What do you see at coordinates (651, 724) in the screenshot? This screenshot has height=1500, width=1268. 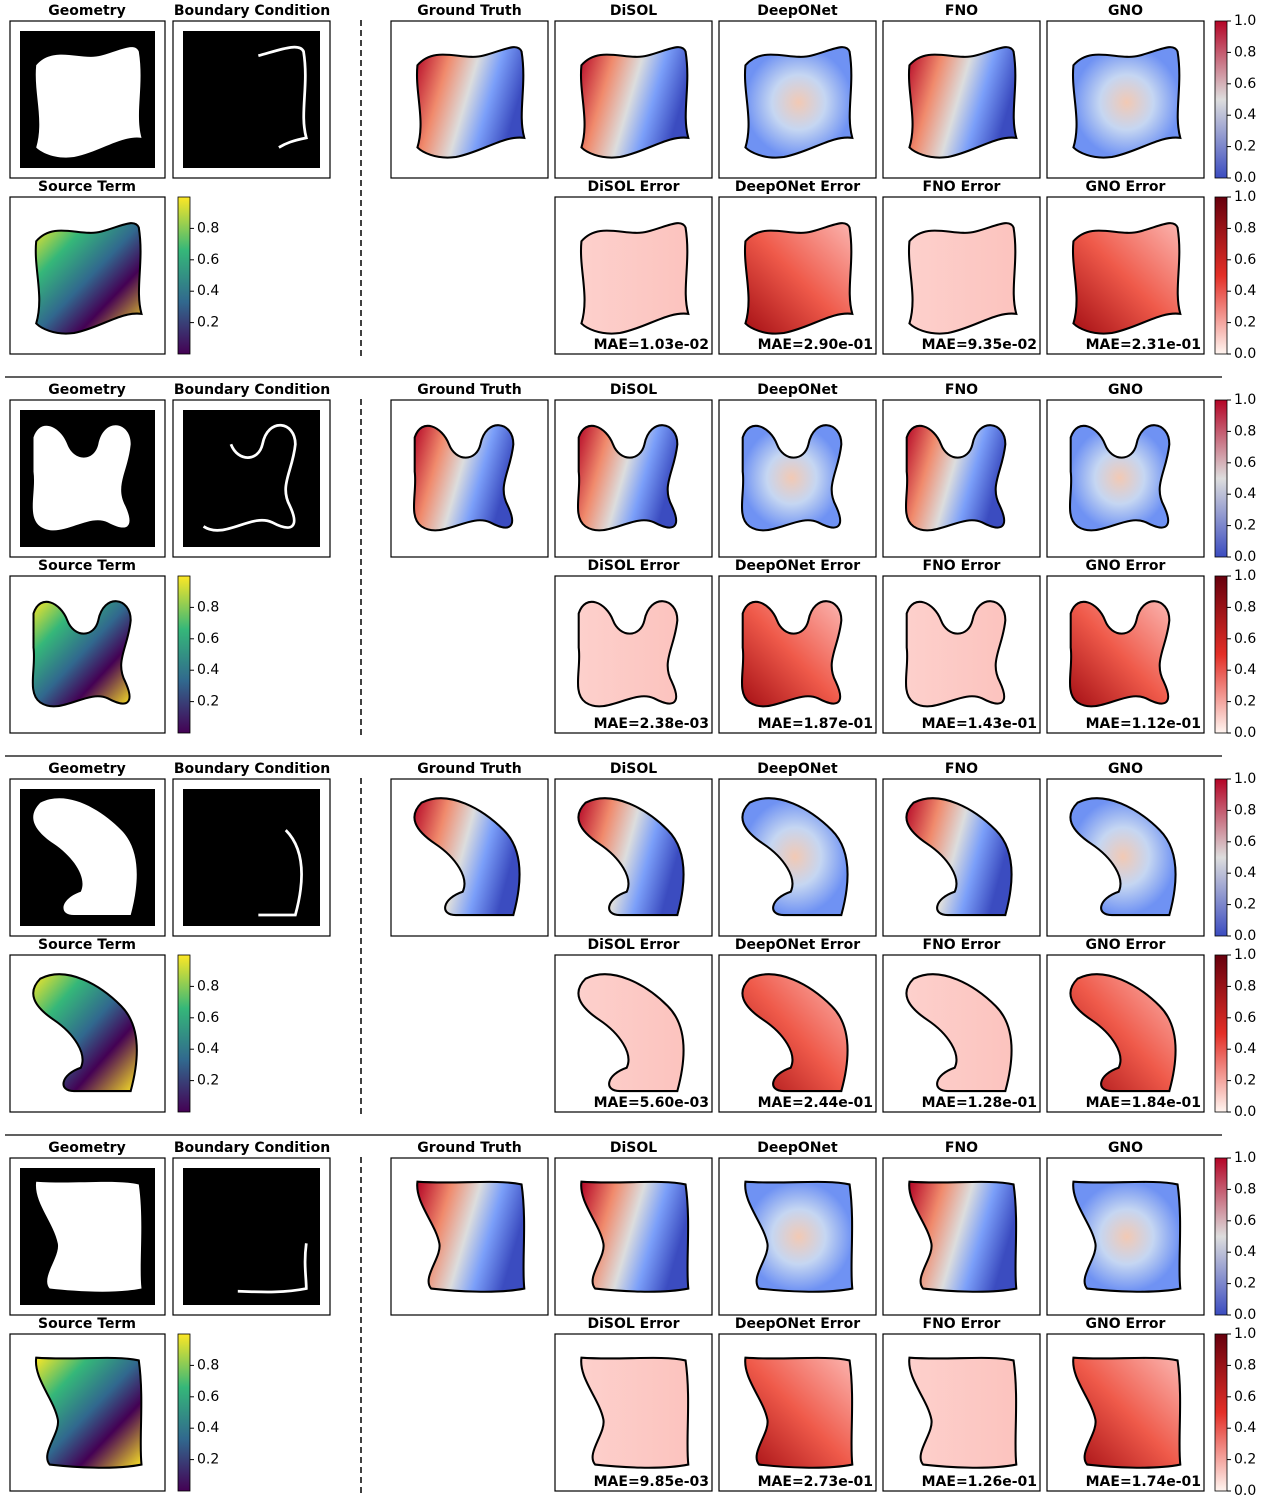 I see `mae-label: MAE=2.38e-03` at bounding box center [651, 724].